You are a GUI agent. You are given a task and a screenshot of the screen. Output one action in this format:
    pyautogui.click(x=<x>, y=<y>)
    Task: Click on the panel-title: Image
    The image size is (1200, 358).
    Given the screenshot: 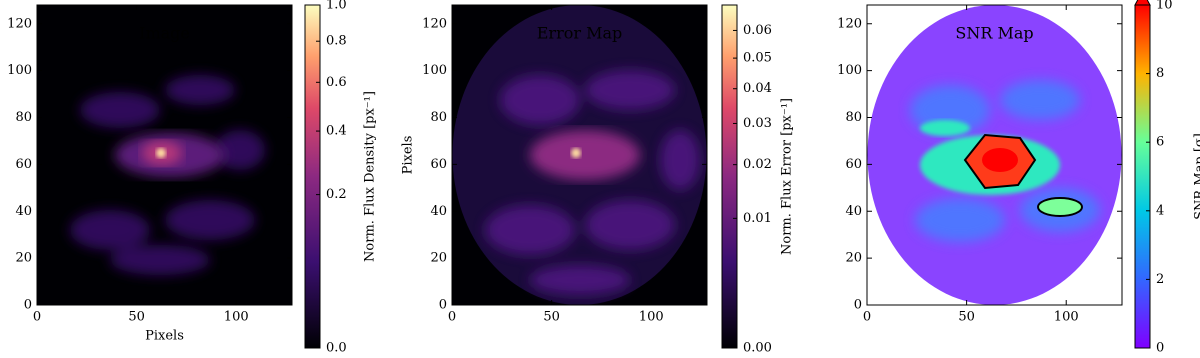 What is the action you would take?
    pyautogui.click(x=164, y=33)
    